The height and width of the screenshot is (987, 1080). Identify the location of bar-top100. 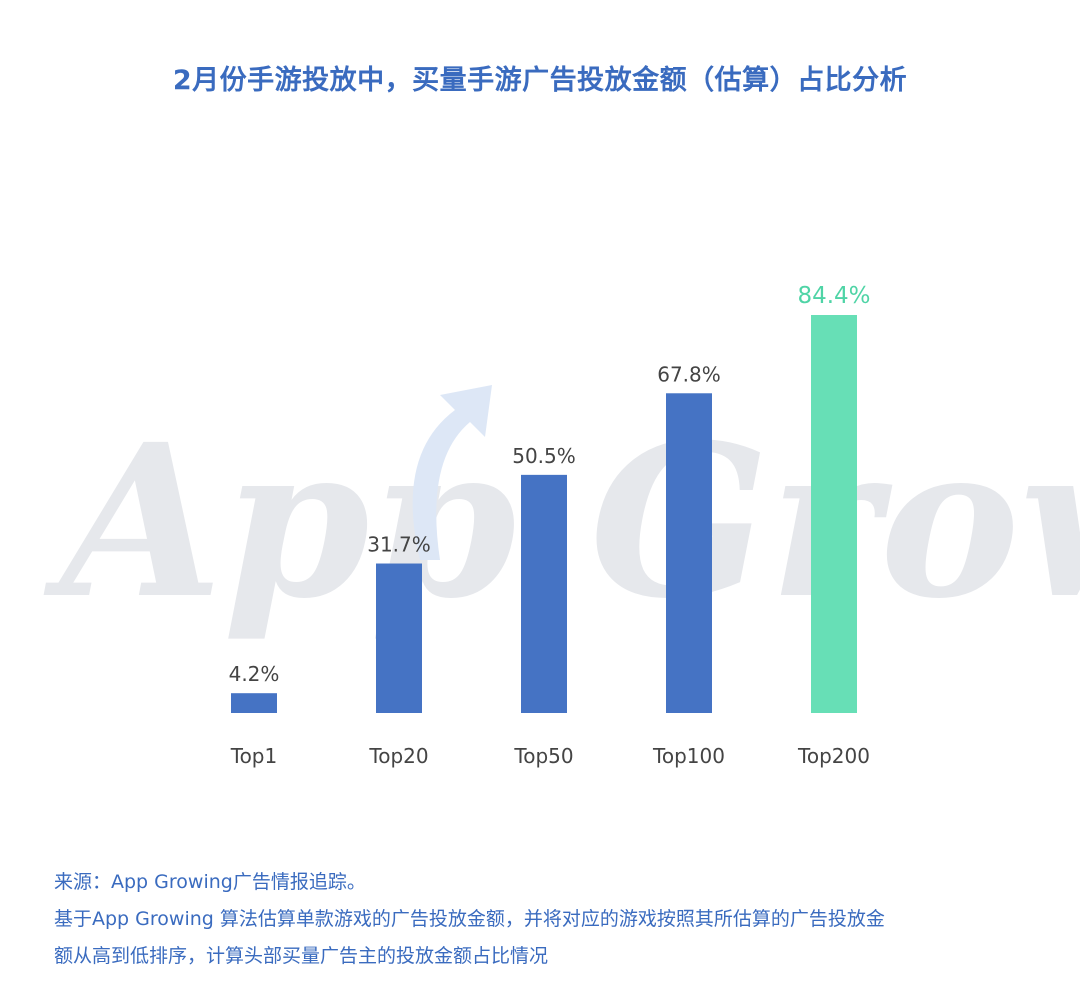
(689, 553).